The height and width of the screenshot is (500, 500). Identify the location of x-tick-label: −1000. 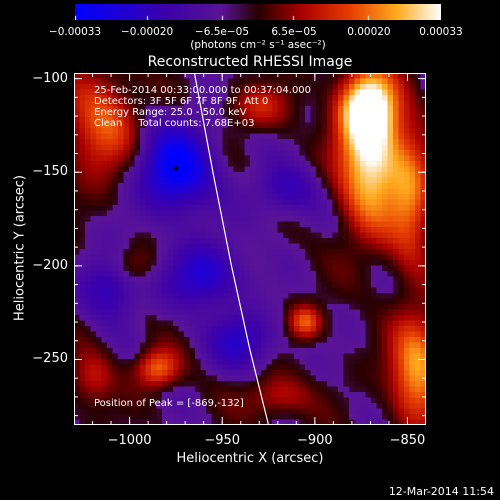
(129, 440).